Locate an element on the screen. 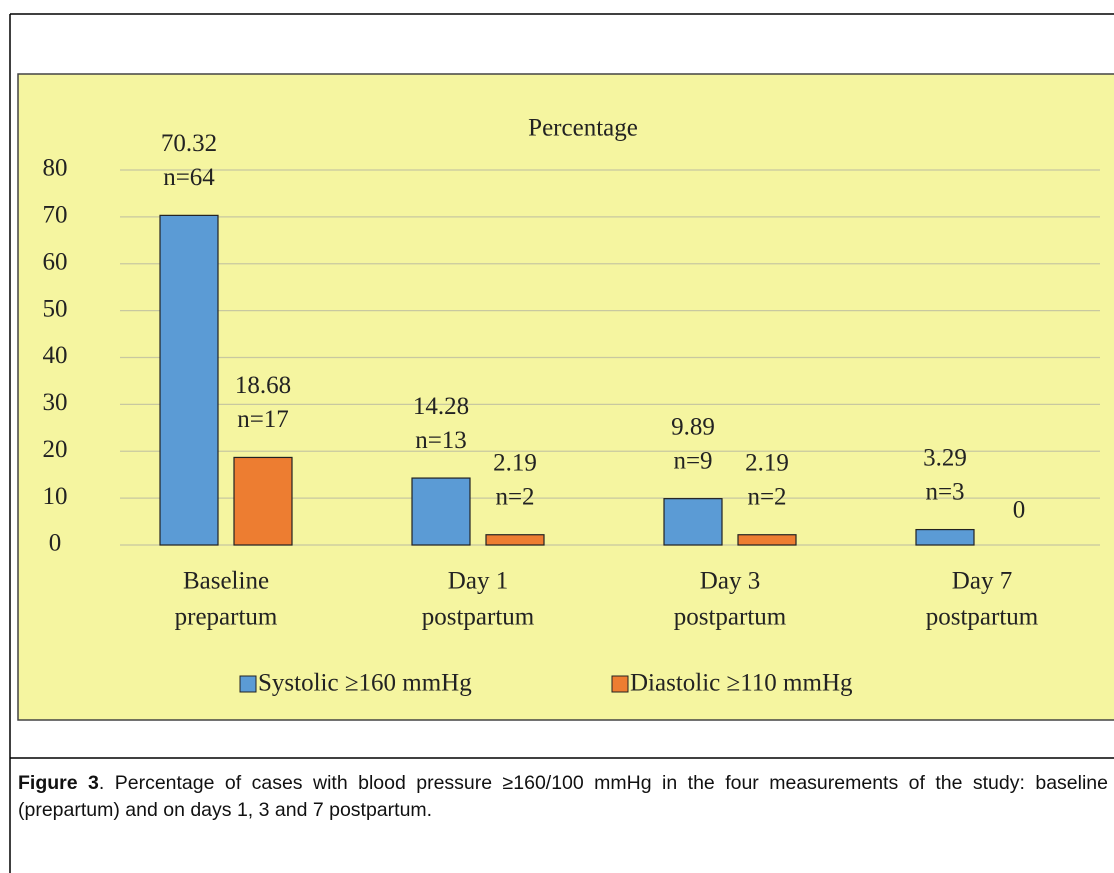 Image resolution: width=1114 pixels, height=873 pixels. y-tick-label: 20 is located at coordinates (55, 449).